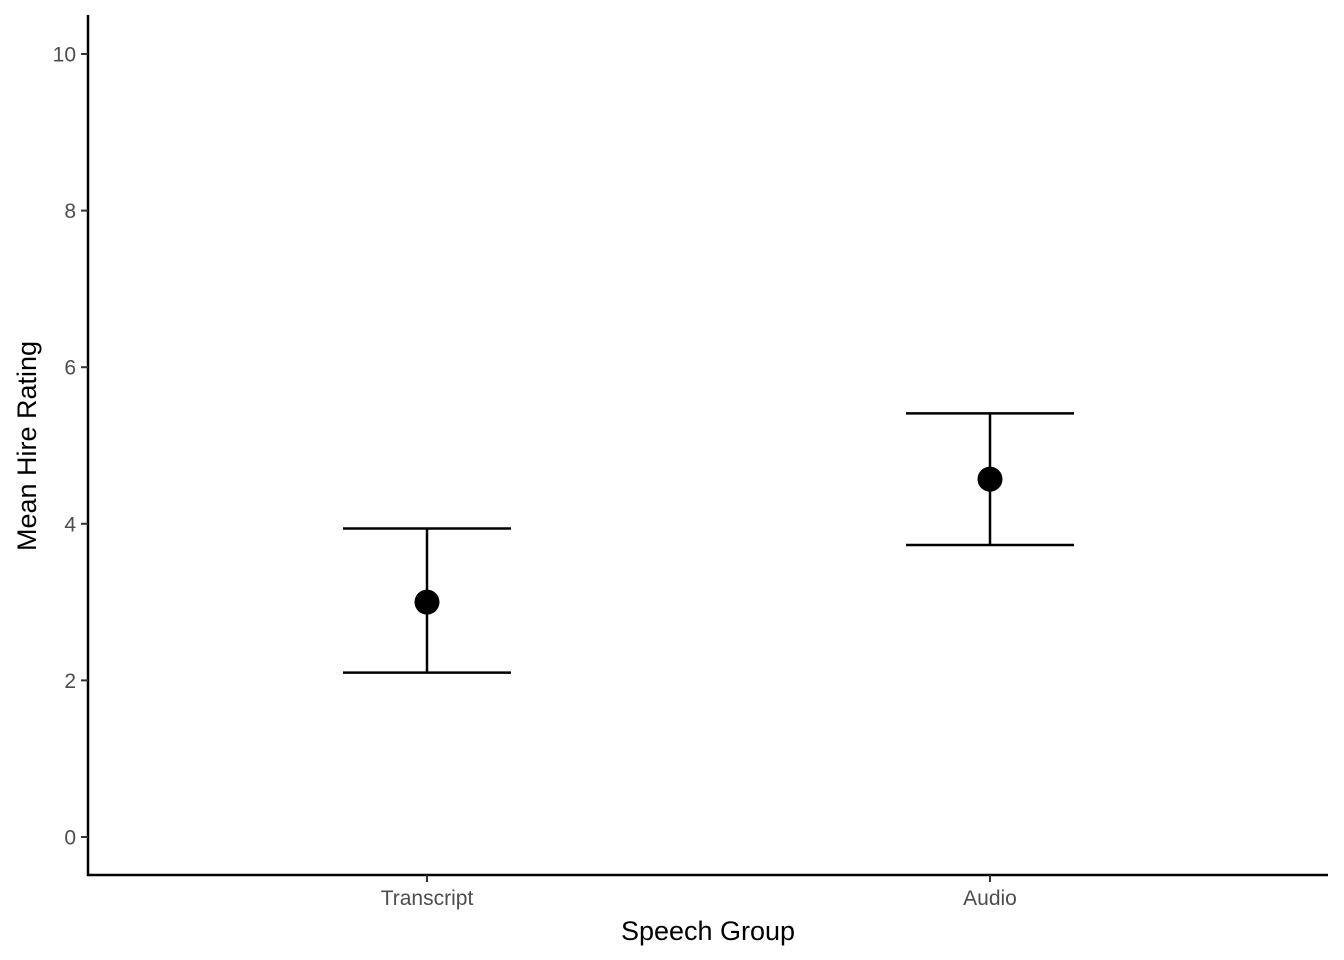  What do you see at coordinates (27, 446) in the screenshot?
I see `y-axis-title: Mean Hire Rating` at bounding box center [27, 446].